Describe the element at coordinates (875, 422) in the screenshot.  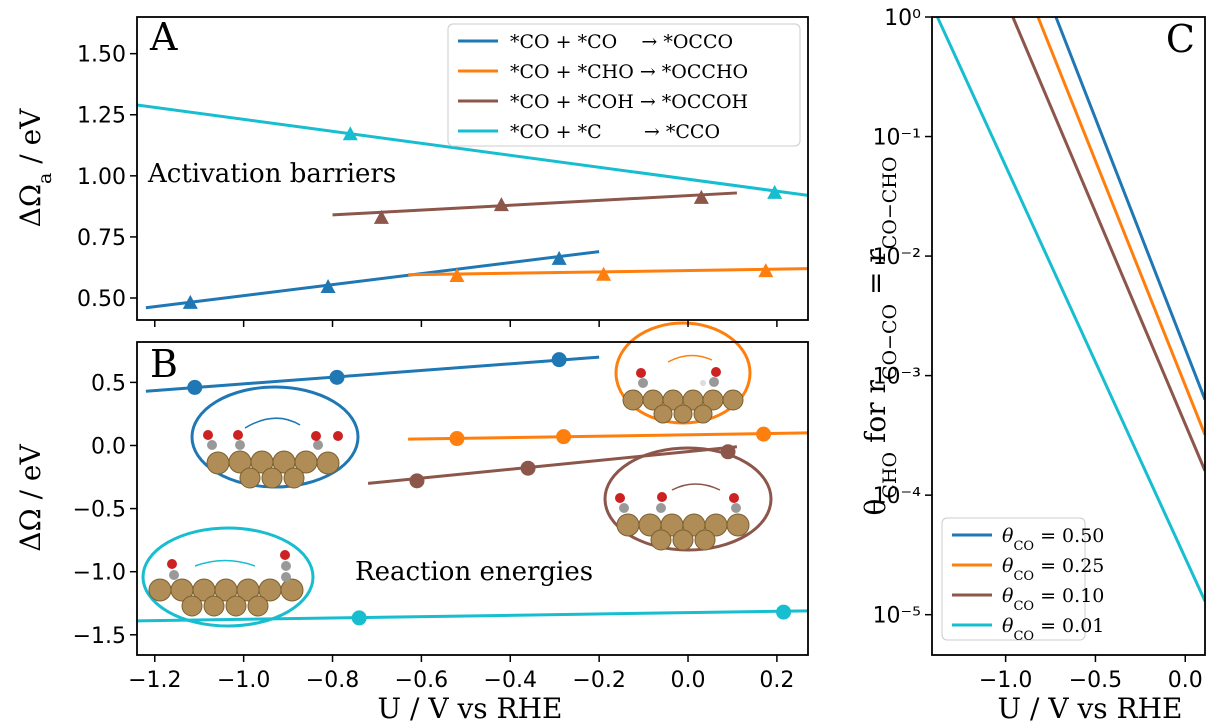
I see `y-axis-label-part: for` at that location.